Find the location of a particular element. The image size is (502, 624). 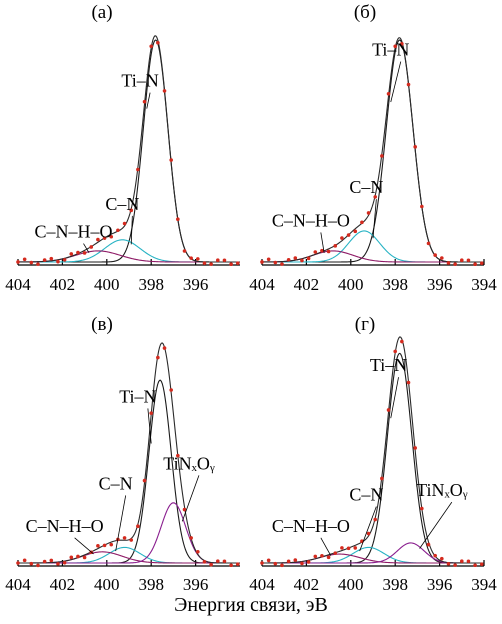

x-tick-label: 394 is located at coordinates (484, 284).